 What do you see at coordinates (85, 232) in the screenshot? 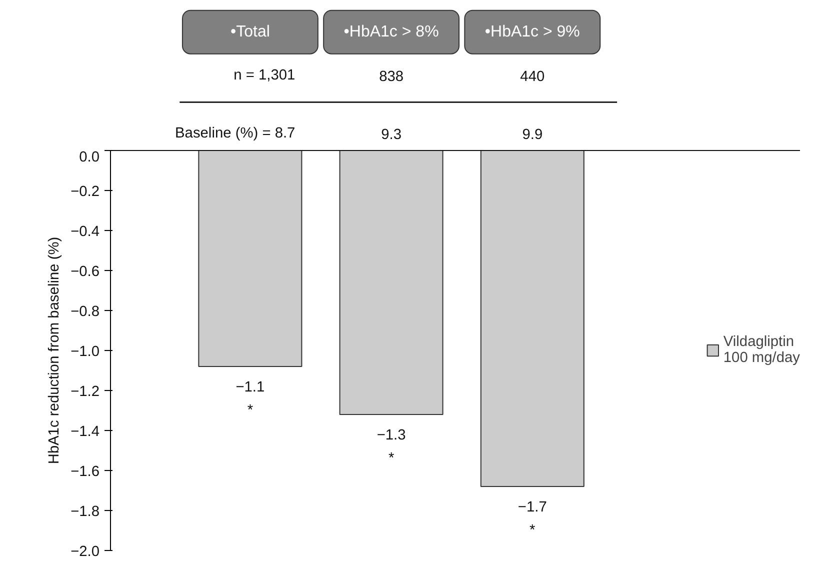
I see `y-tick-label: −0.4` at bounding box center [85, 232].